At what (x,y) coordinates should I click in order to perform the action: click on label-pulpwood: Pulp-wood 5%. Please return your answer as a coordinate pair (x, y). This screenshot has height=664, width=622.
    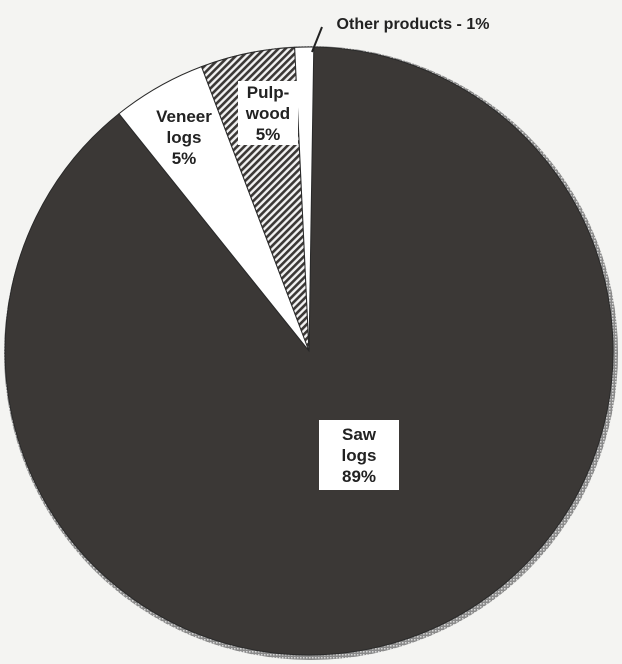
    Looking at the image, I should click on (268, 113).